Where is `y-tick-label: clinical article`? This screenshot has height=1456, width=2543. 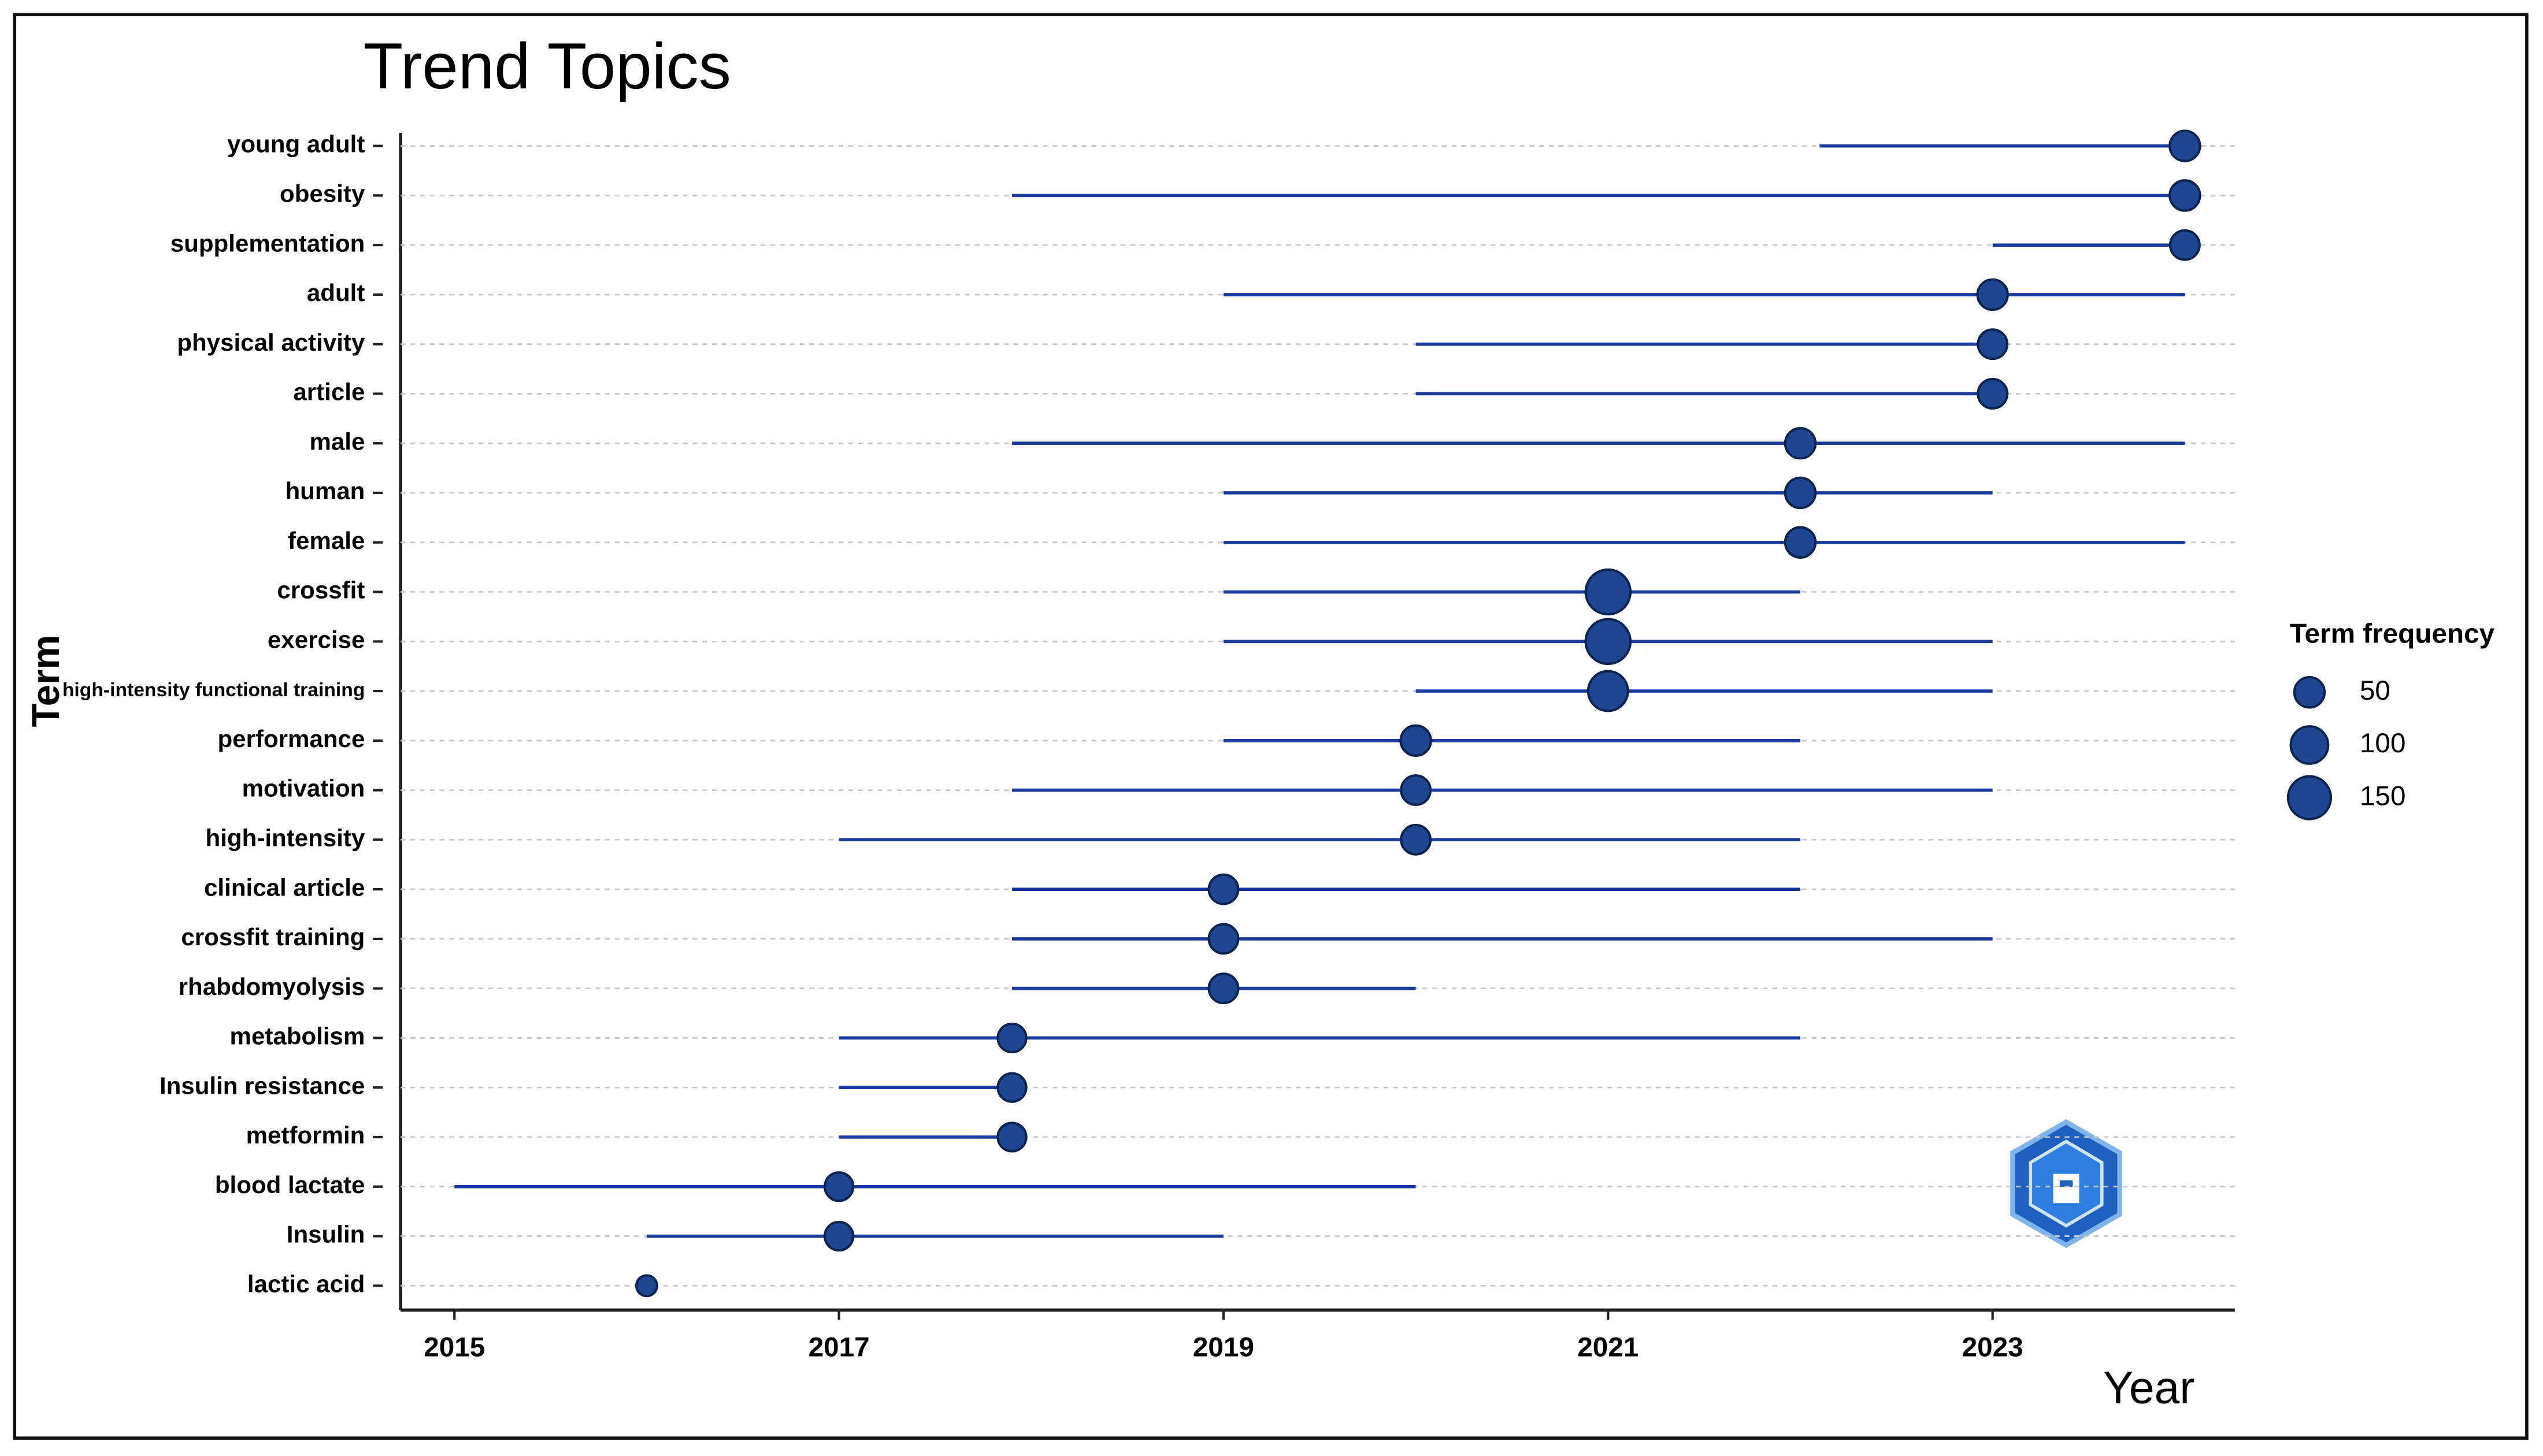 y-tick-label: clinical article is located at coordinates (284, 887).